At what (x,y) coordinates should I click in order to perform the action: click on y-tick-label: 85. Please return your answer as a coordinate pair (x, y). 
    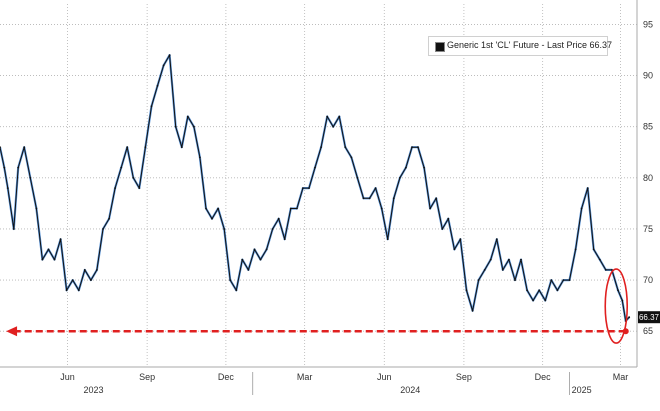
    Looking at the image, I should click on (648, 127).